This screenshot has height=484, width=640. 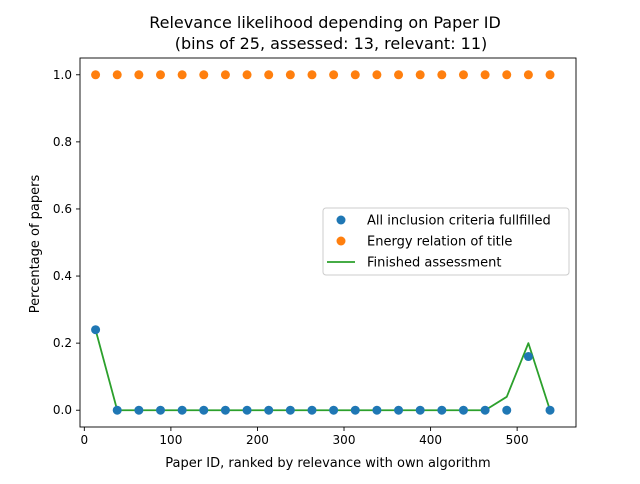 I want to click on legend-box, so click(x=446, y=241).